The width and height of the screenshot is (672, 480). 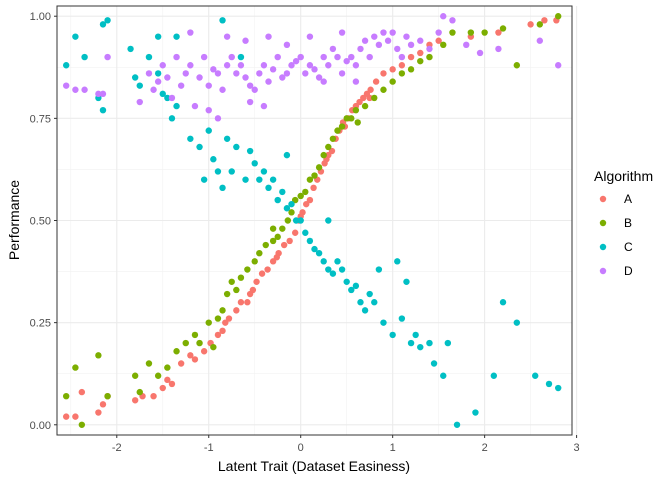 What do you see at coordinates (393, 448) in the screenshot?
I see `x-tick-label: 1` at bounding box center [393, 448].